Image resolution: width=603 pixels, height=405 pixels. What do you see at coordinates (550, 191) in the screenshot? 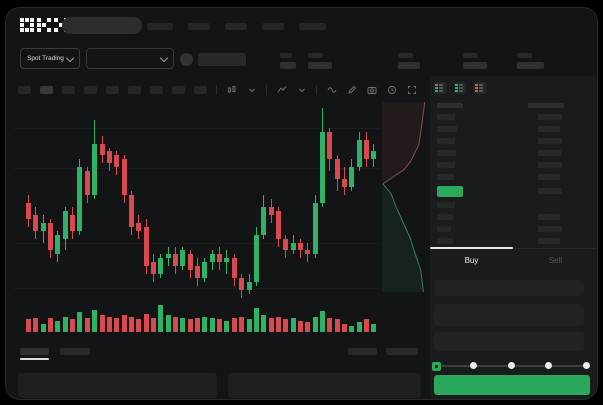
I see `last-price-row` at bounding box center [550, 191].